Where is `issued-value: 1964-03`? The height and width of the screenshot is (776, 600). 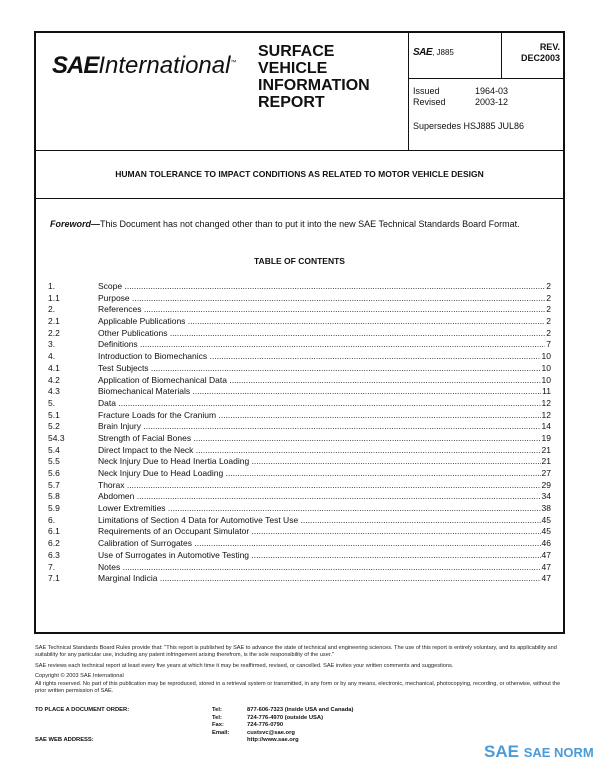 issued-value: 1964-03 is located at coordinates (492, 91).